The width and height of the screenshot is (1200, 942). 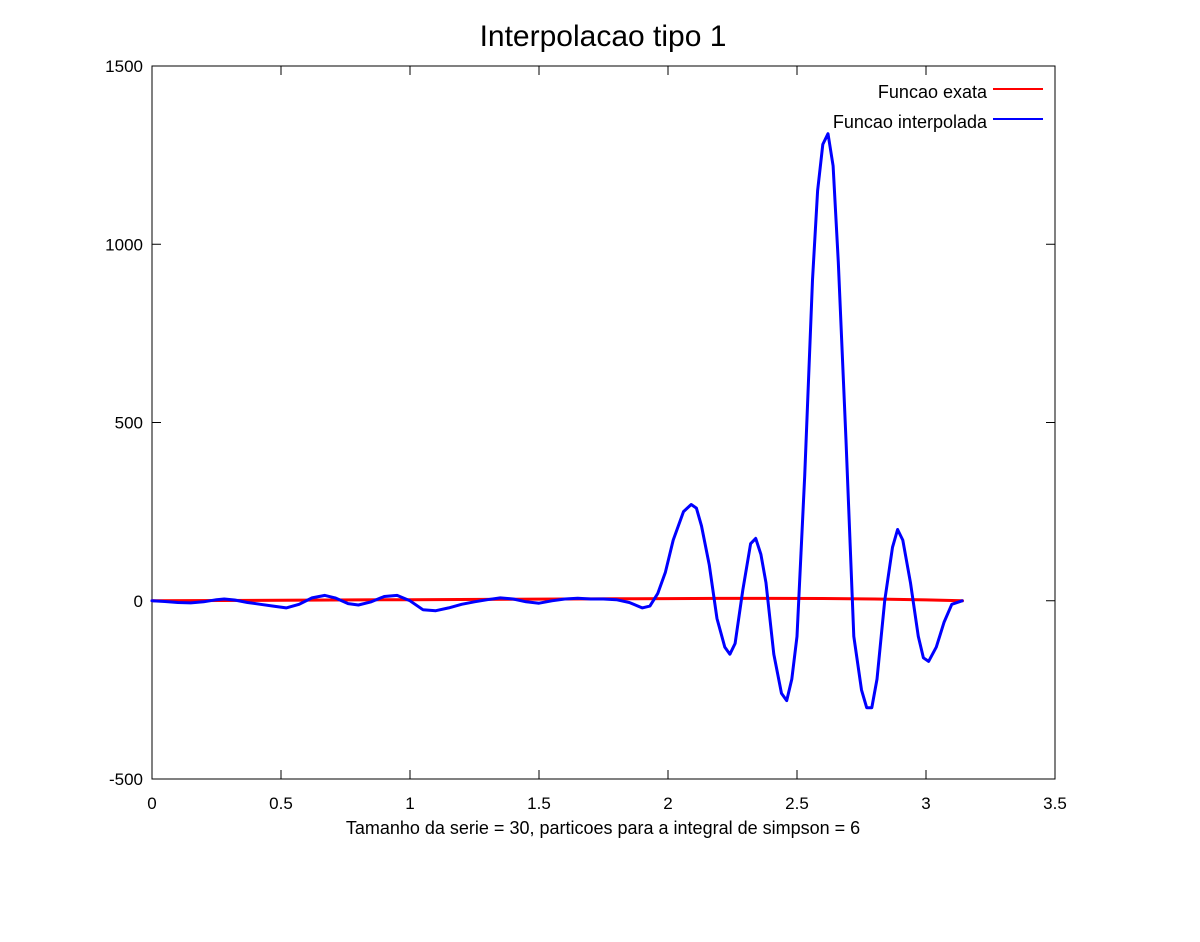 What do you see at coordinates (539, 803) in the screenshot?
I see `x-tick-label: 1.5` at bounding box center [539, 803].